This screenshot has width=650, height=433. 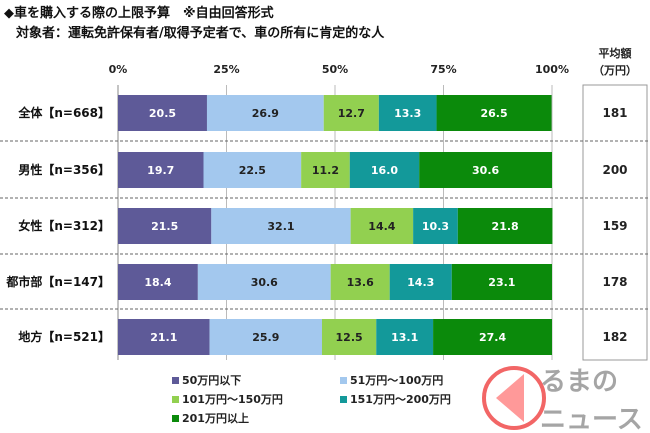 I want to click on data-label: 26.5, so click(x=493, y=113).